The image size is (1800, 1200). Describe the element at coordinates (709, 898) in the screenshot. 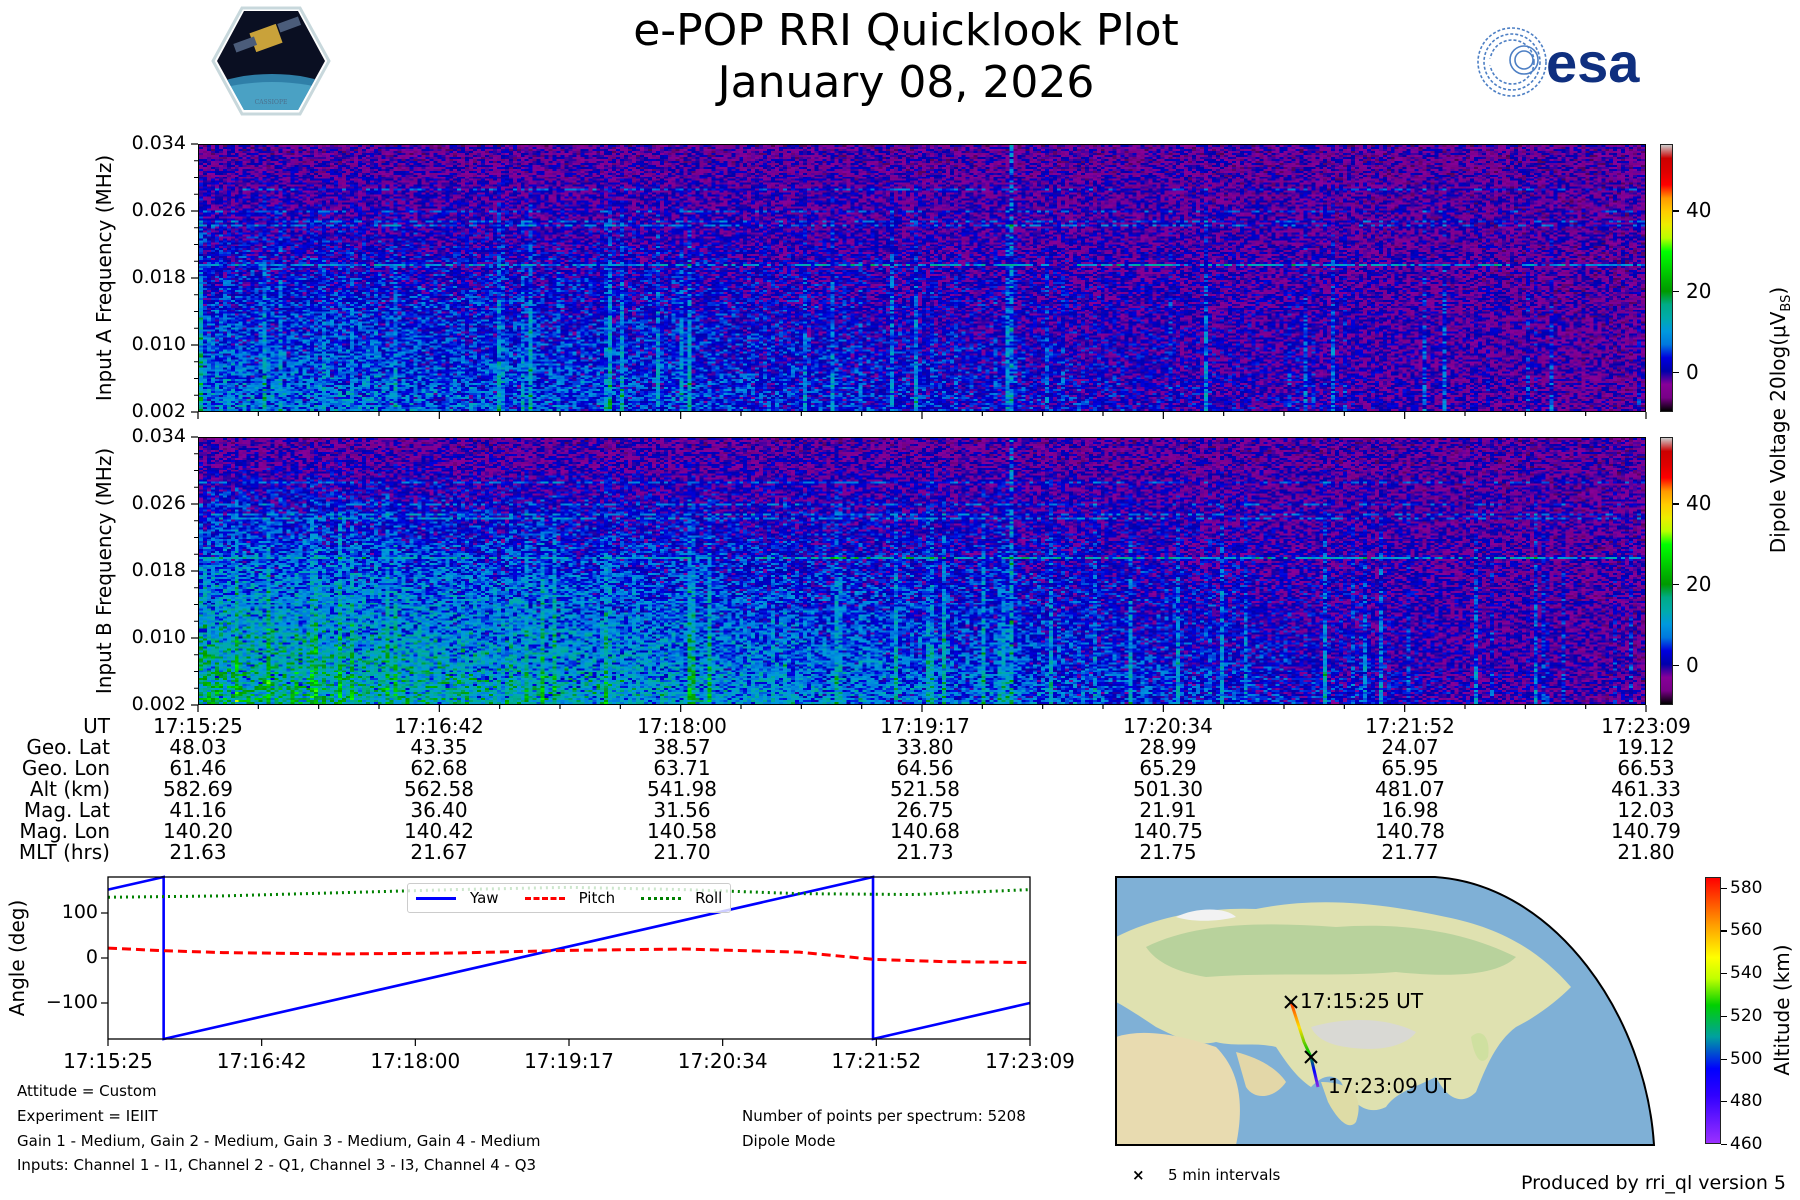

I see `legend-label: Roll` at that location.